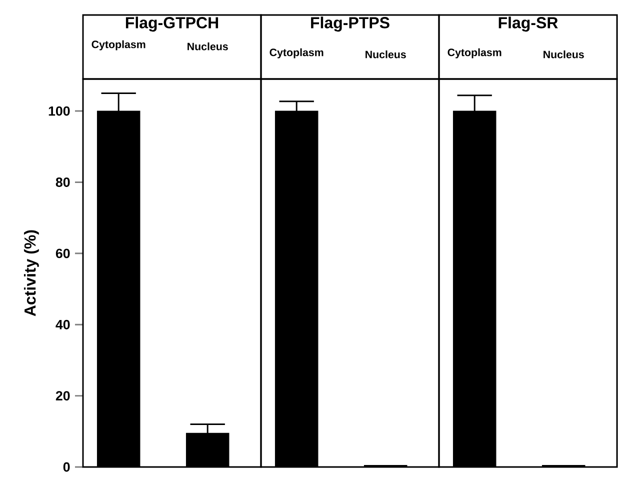  What do you see at coordinates (63, 396) in the screenshot?
I see `y-tick-label: 20` at bounding box center [63, 396].